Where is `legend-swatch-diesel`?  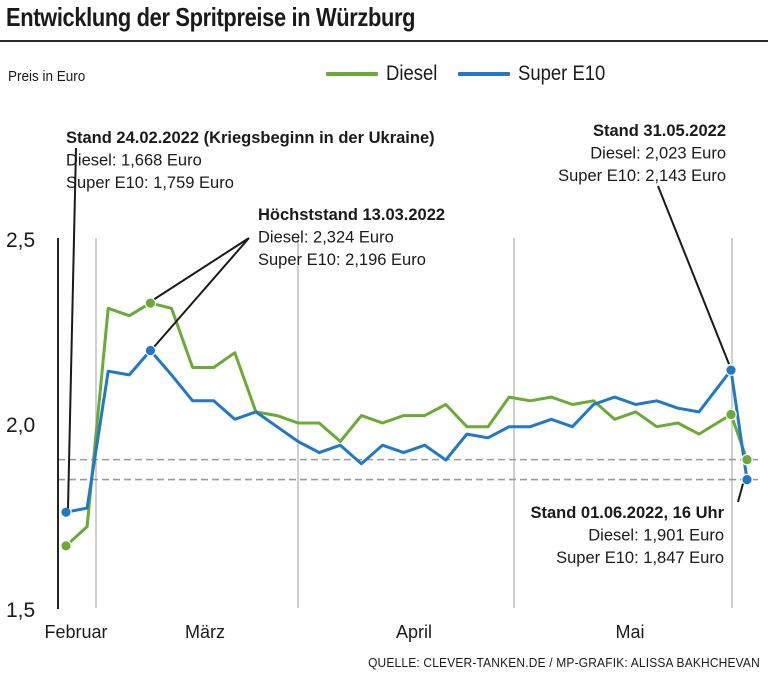
legend-swatch-diesel is located at coordinates (352, 74).